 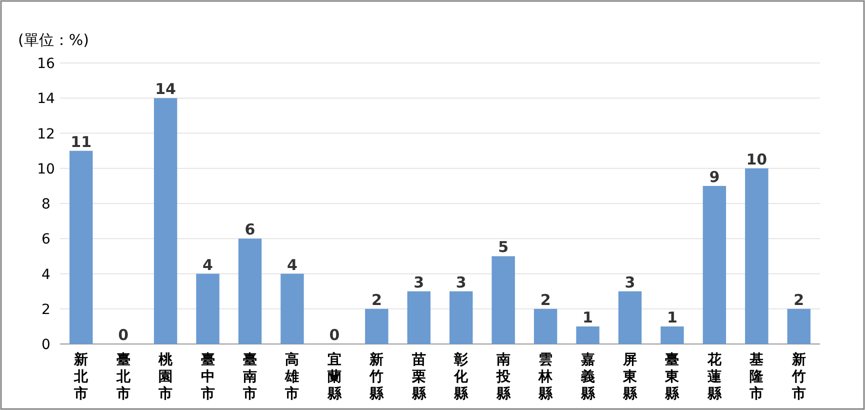 What do you see at coordinates (757, 159) in the screenshot?
I see `data-label: 10` at bounding box center [757, 159].